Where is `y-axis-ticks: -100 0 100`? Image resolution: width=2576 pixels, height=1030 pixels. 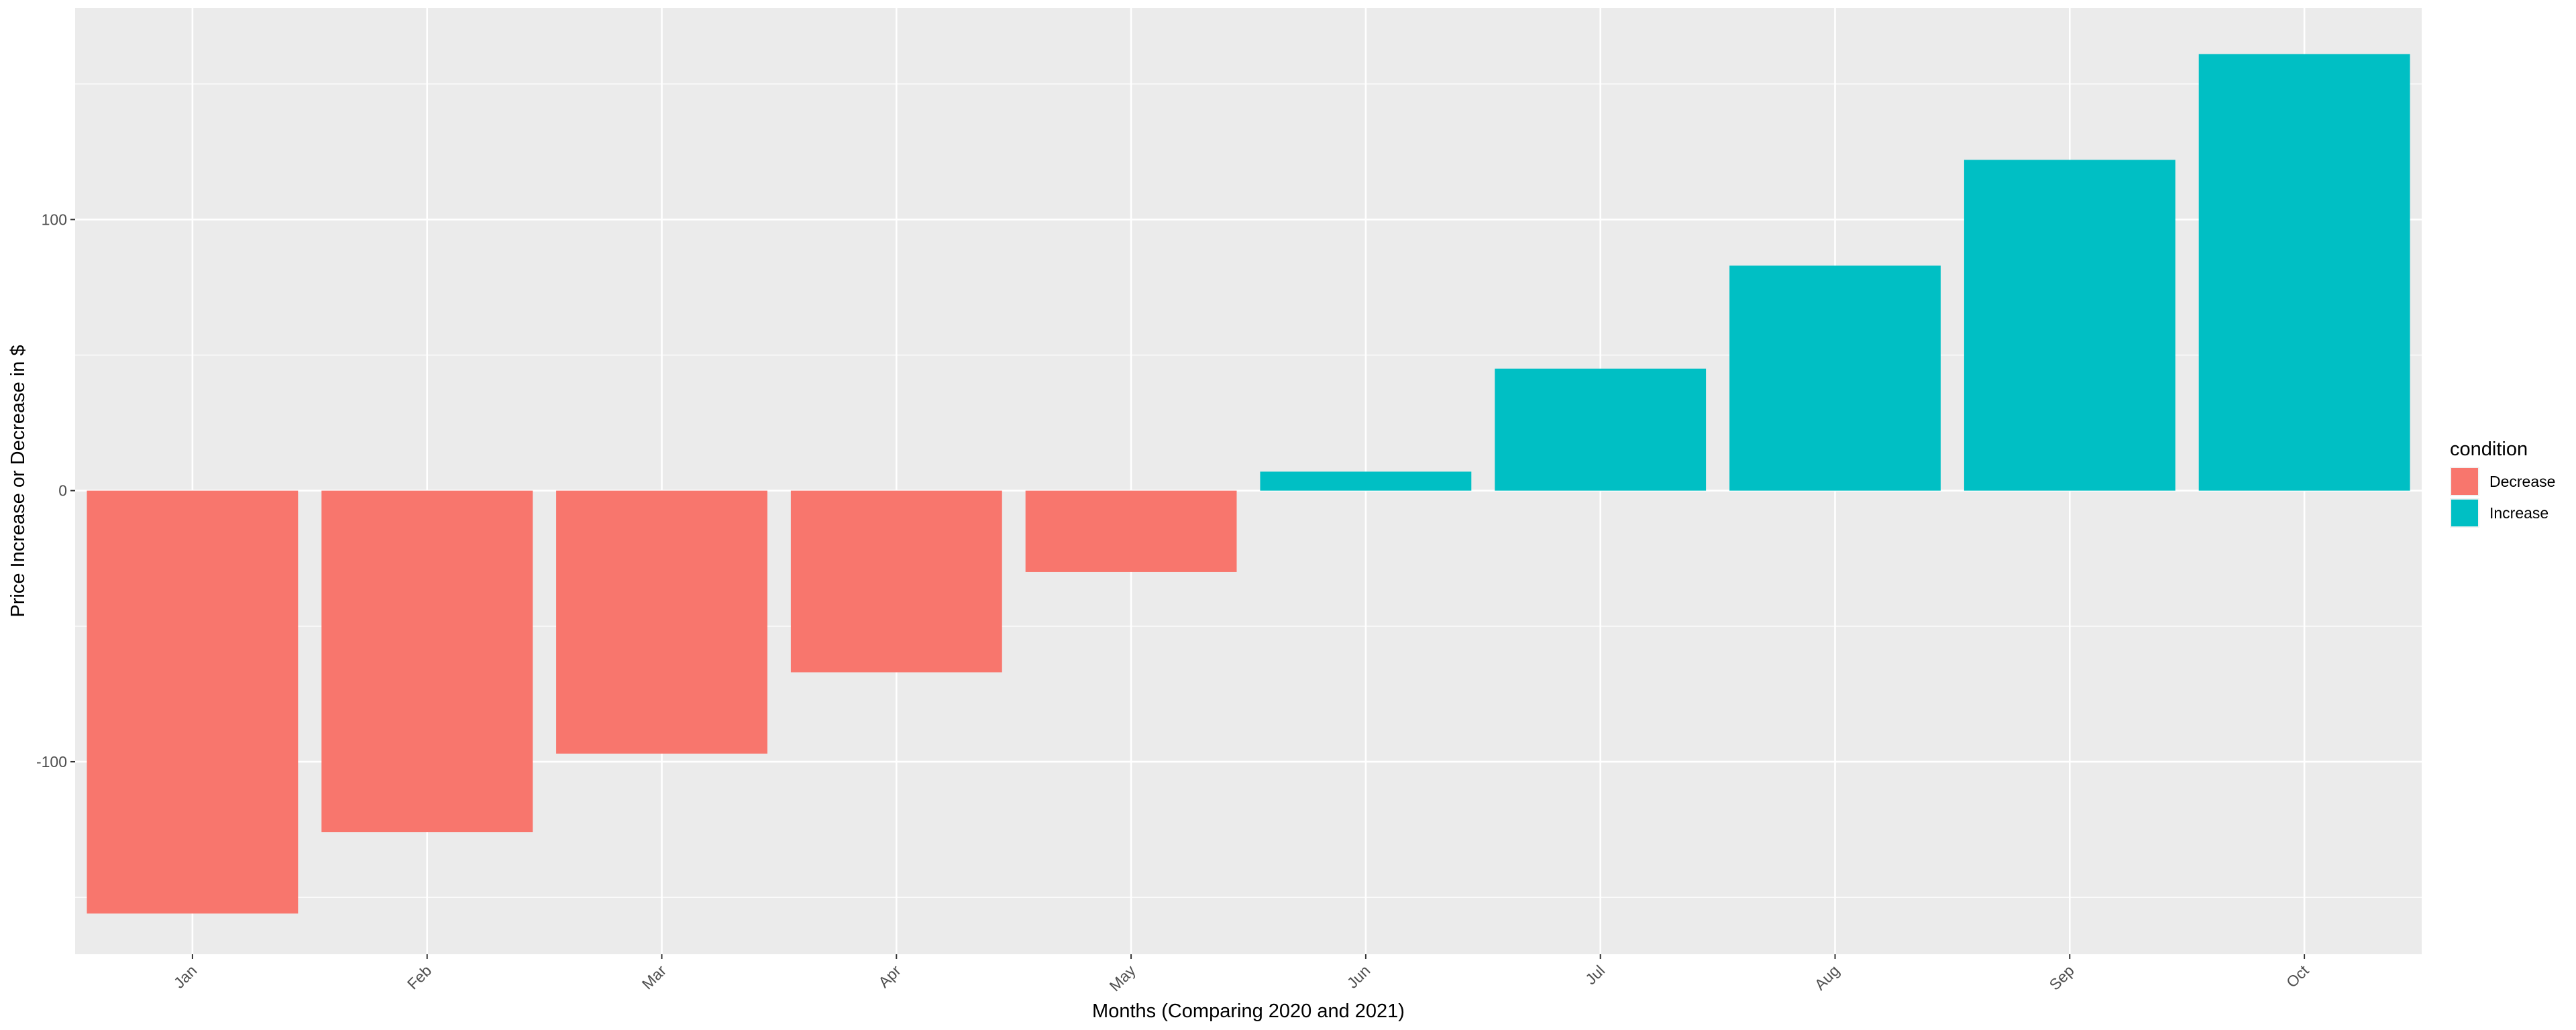
y-axis-ticks: -100 0 100 is located at coordinates (55, 490).